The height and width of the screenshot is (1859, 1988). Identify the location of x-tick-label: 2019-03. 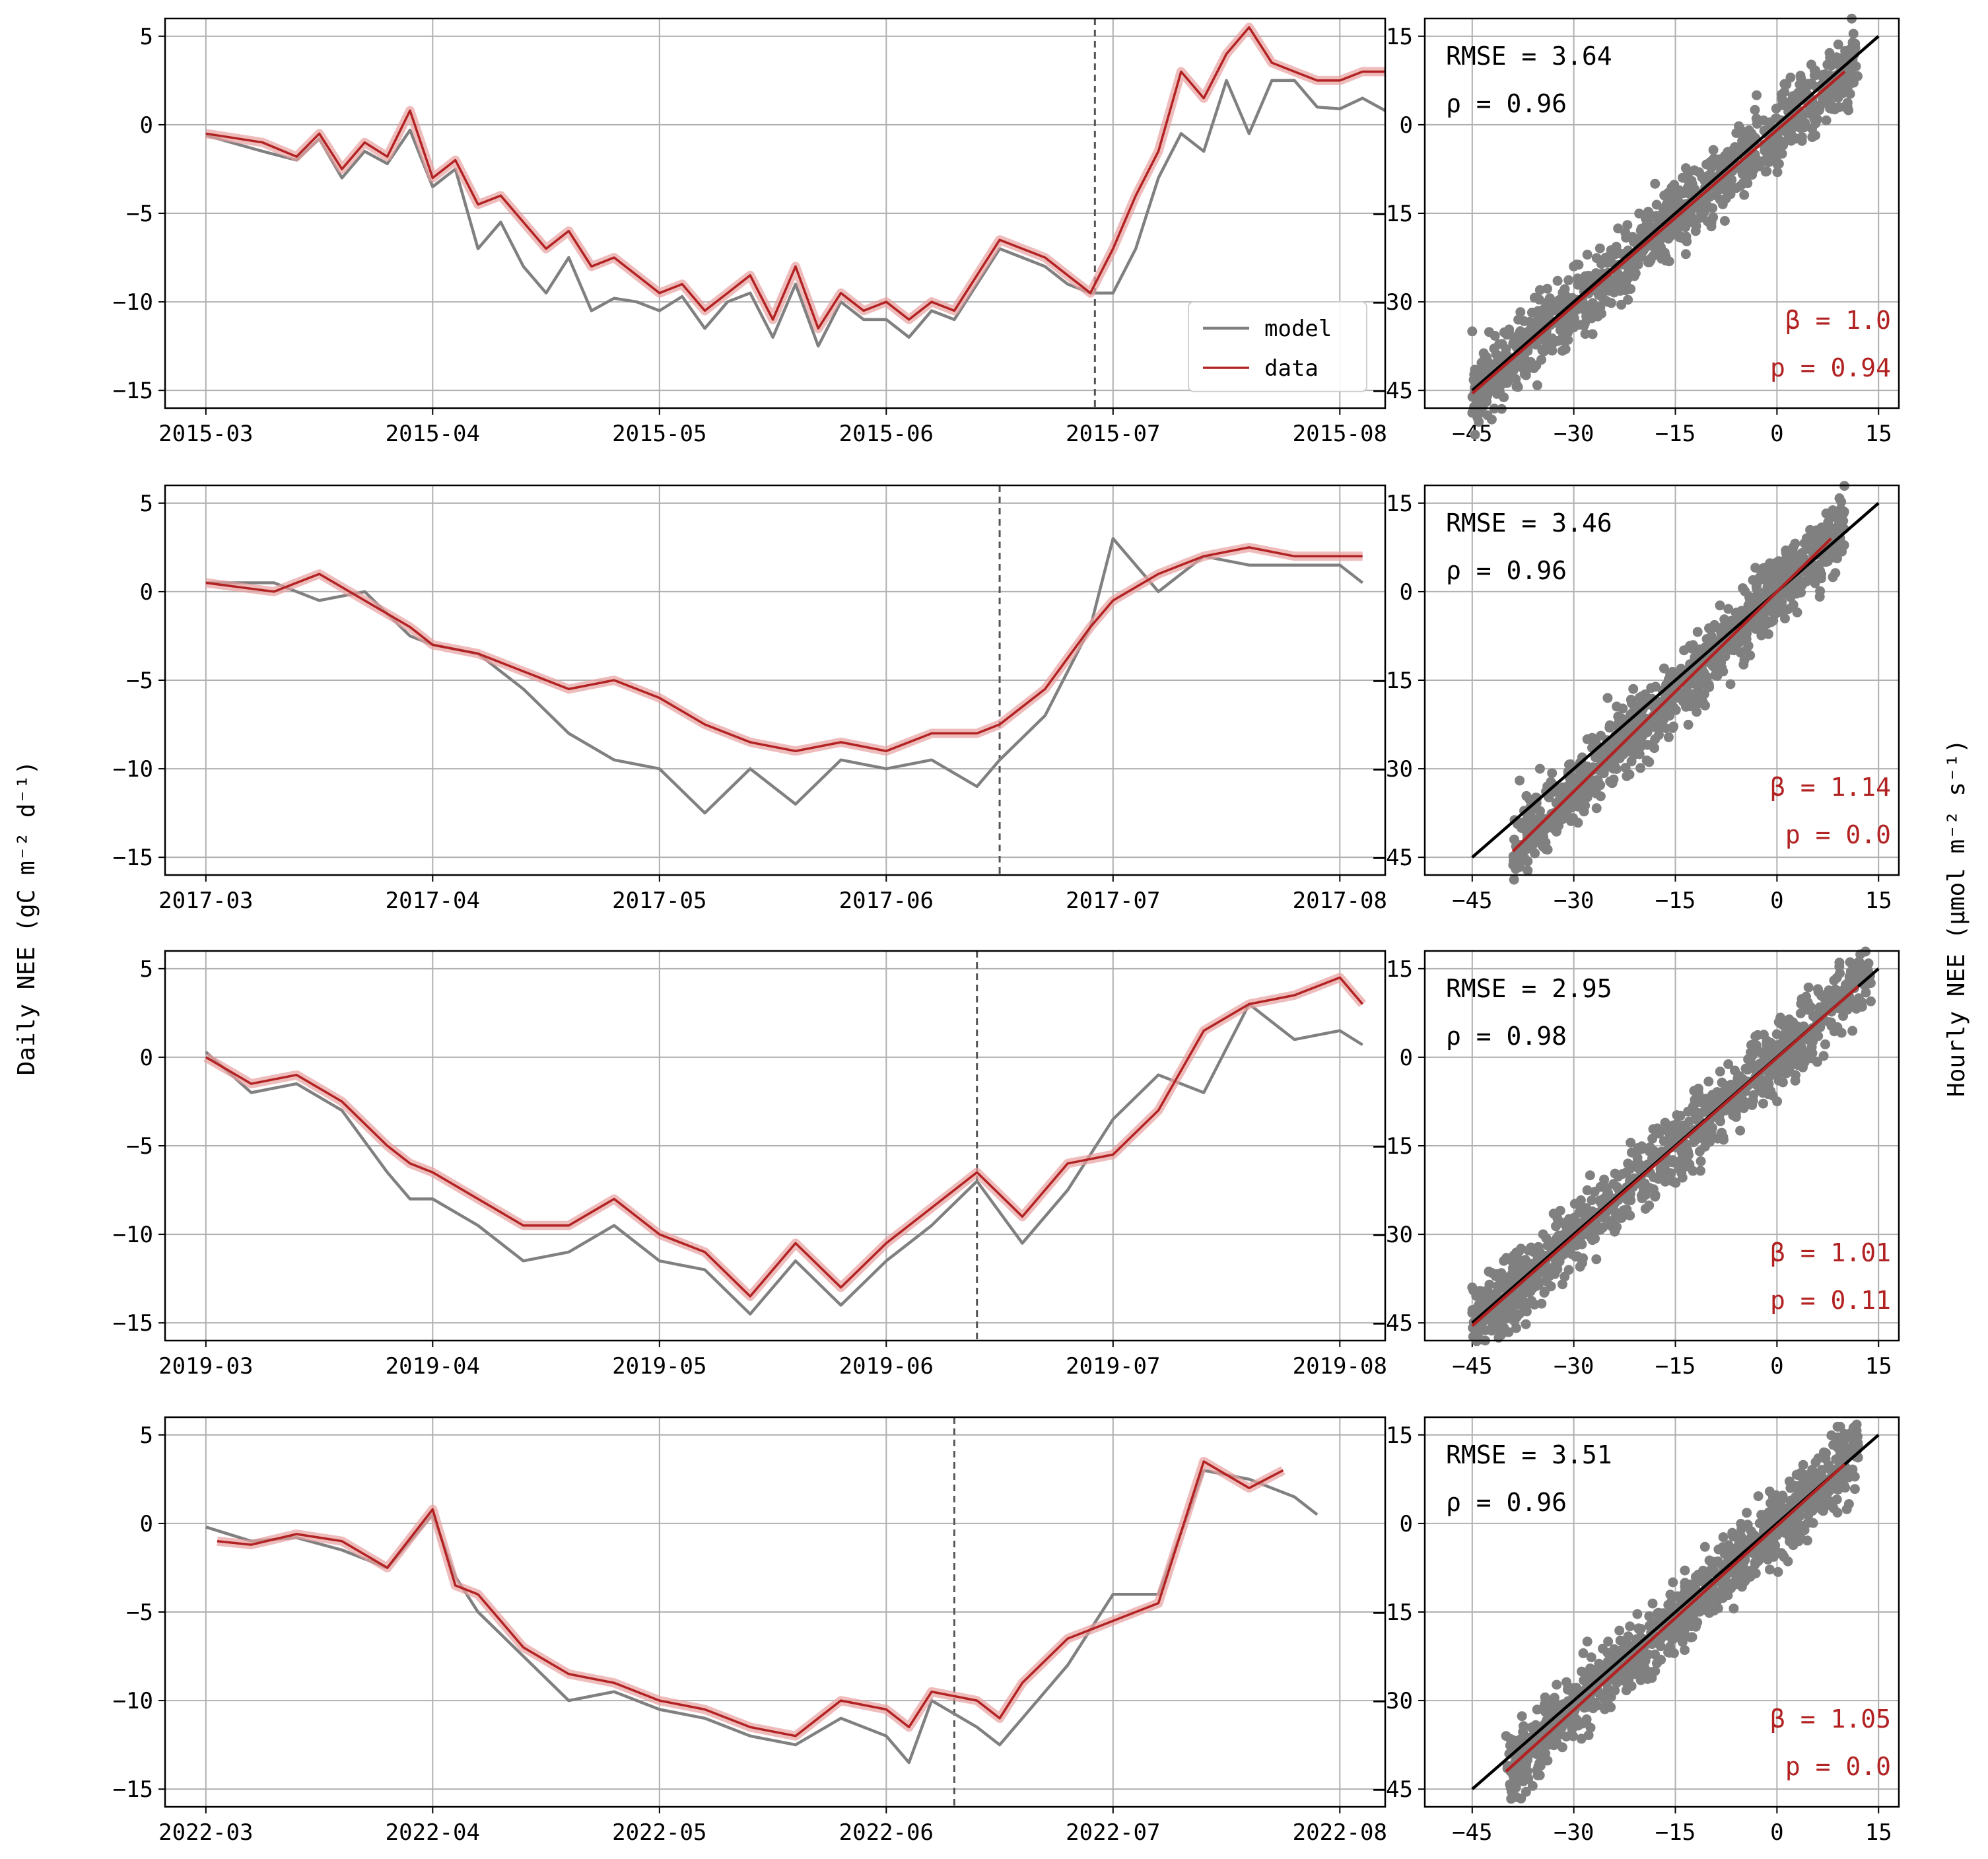
(206, 1367).